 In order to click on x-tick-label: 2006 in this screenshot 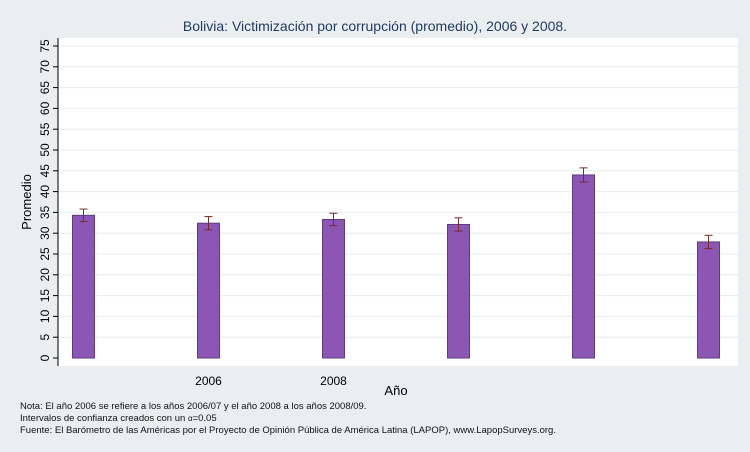, I will do `click(208, 381)`.